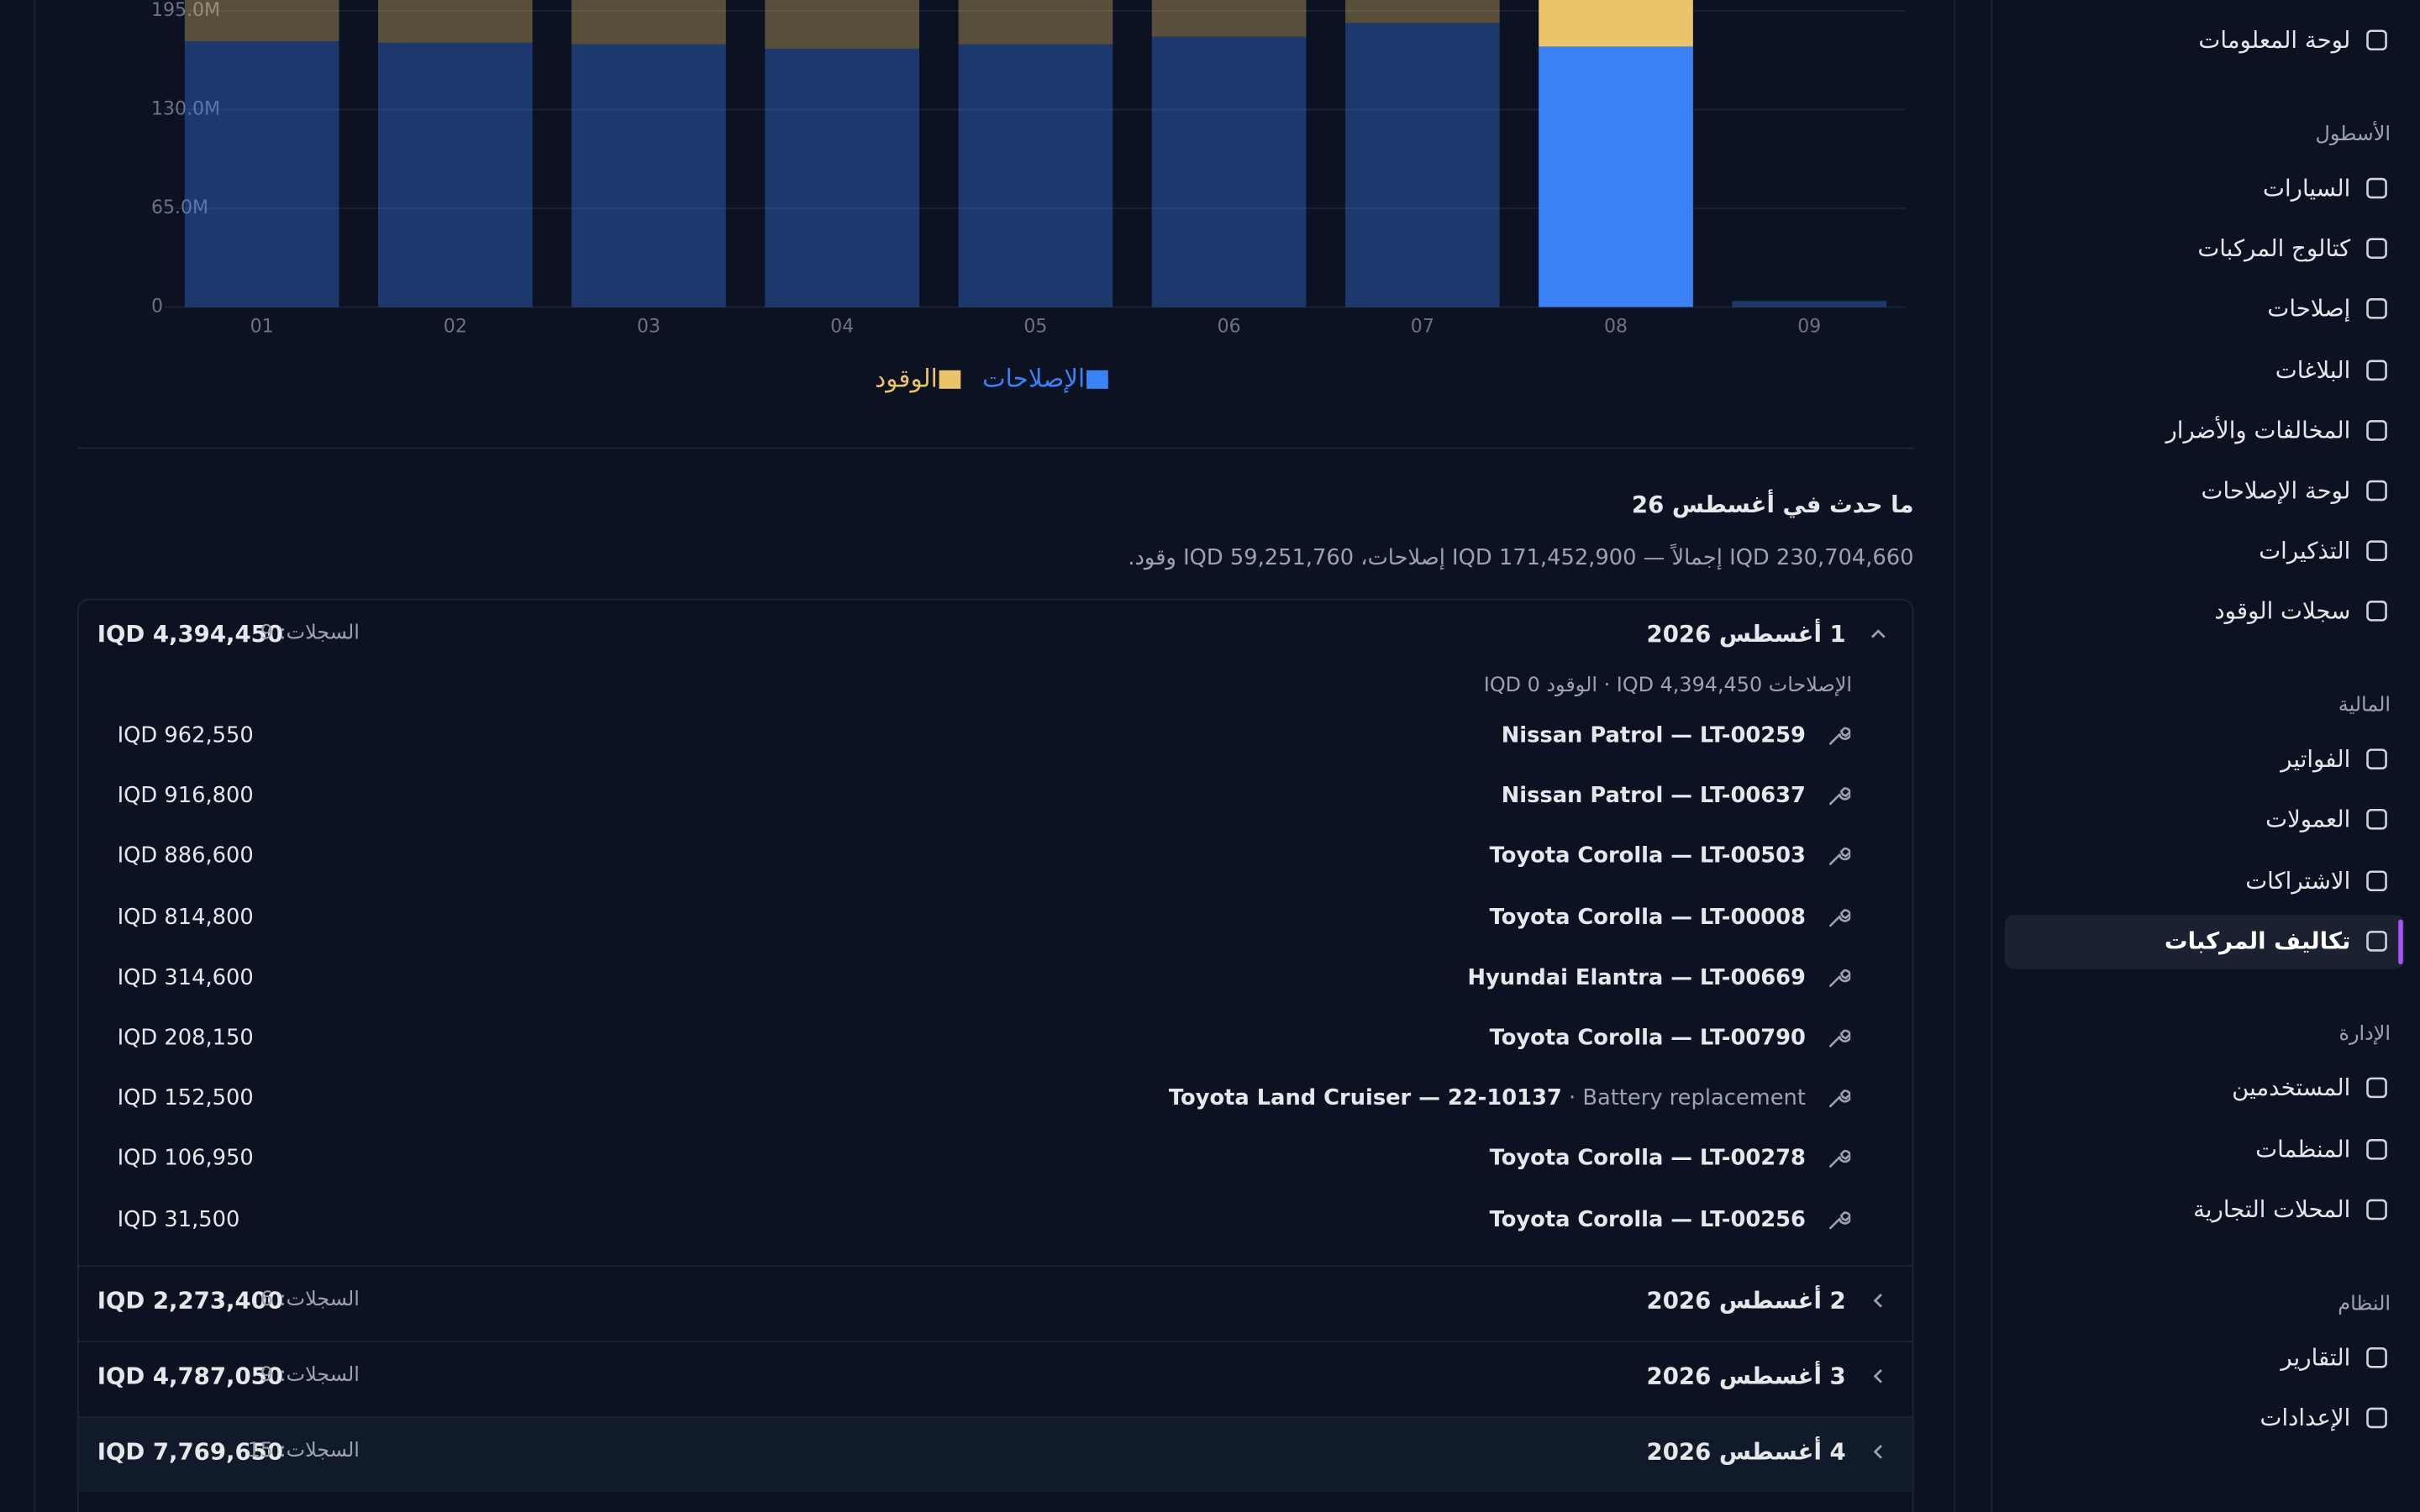 The height and width of the screenshot is (1512, 2420). I want to click on nav-group-title: الإدارة, so click(2364, 1035).